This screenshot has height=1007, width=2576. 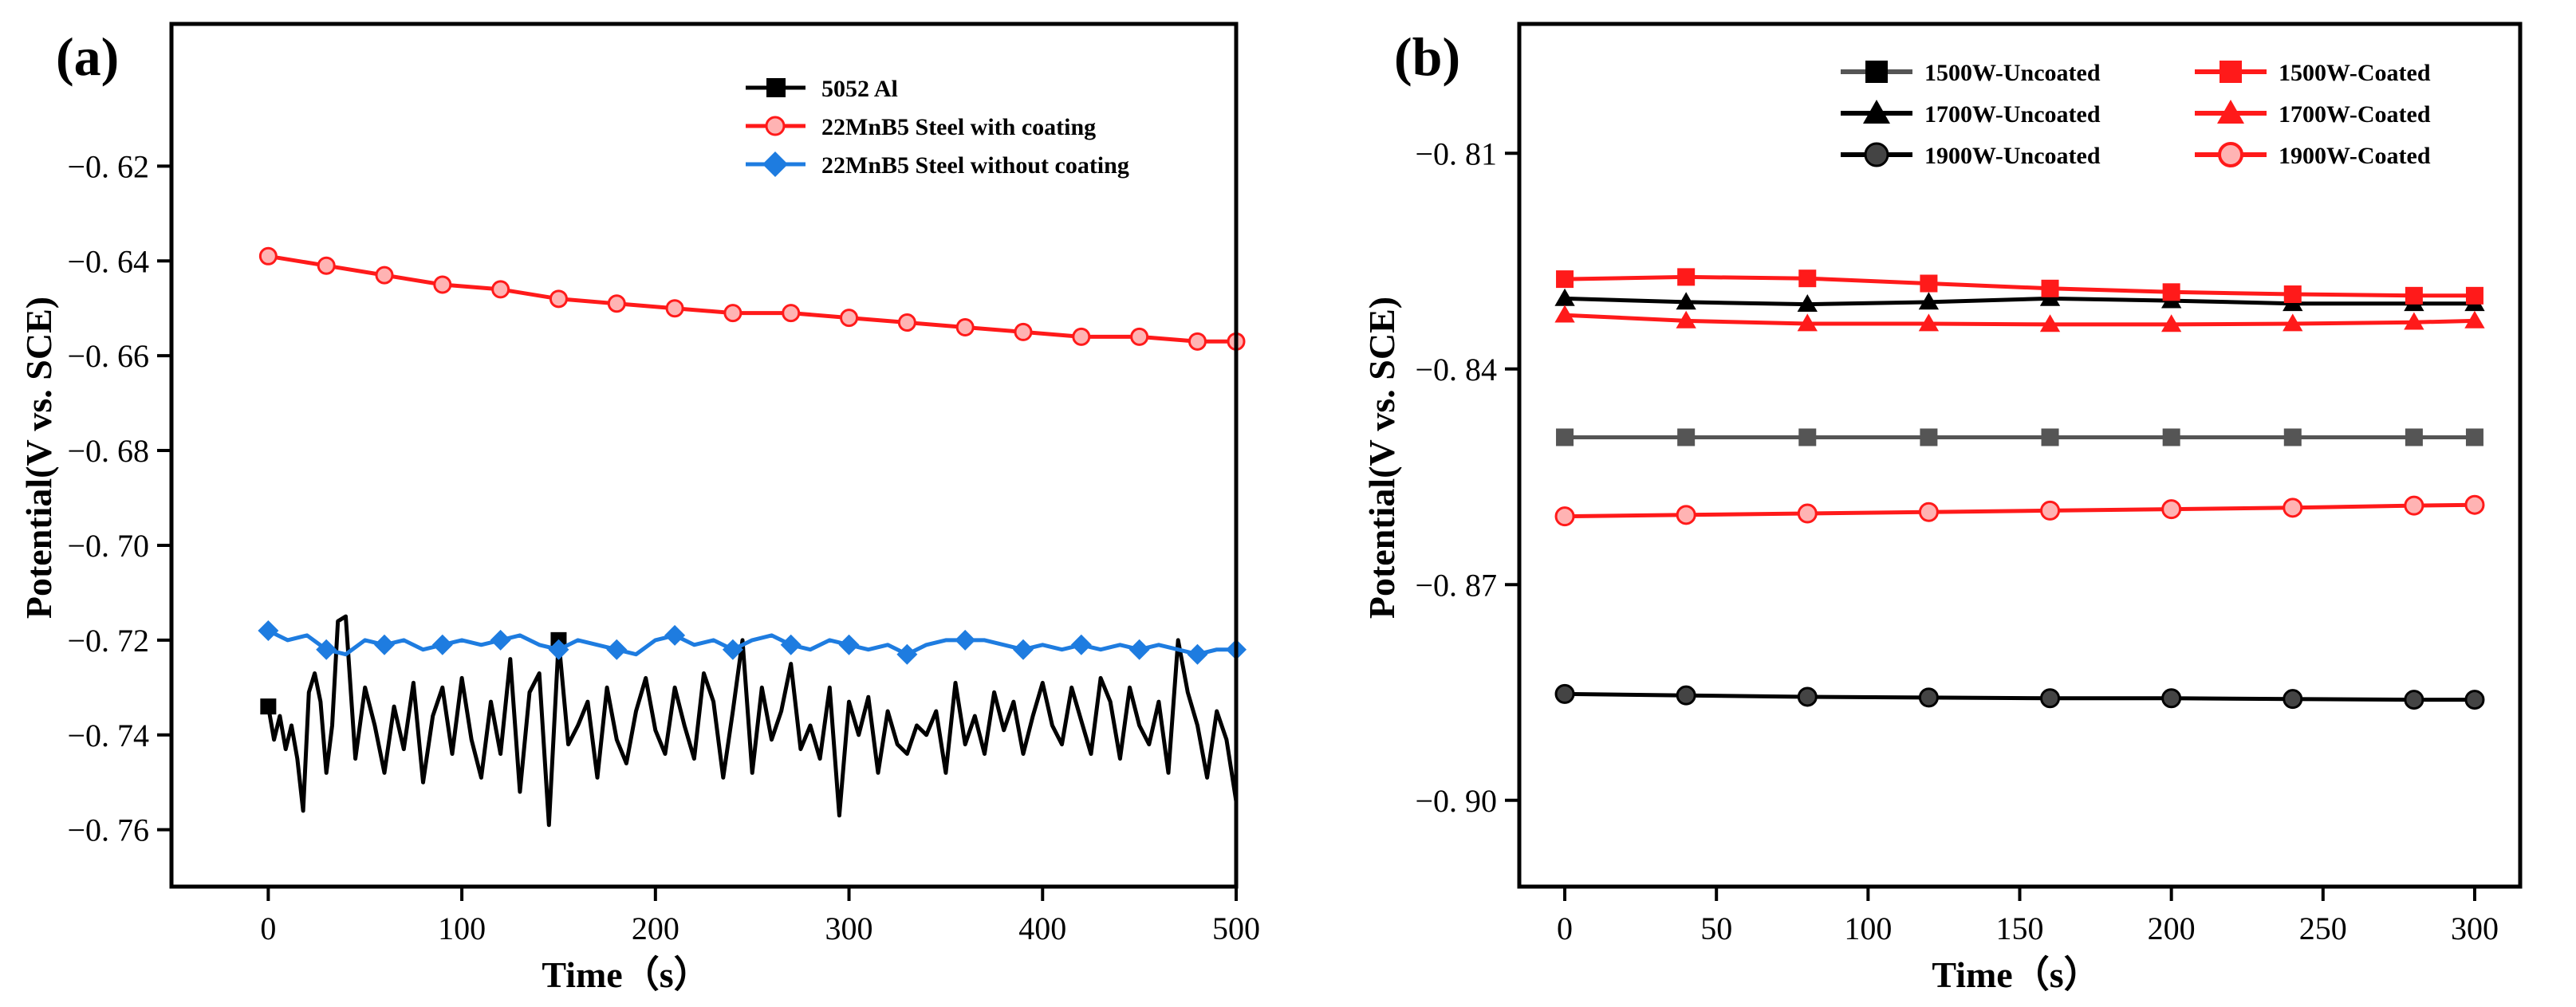 What do you see at coordinates (2012, 156) in the screenshot?
I see `legend-label-1900w-uncoated: 1900W-Uncoated` at bounding box center [2012, 156].